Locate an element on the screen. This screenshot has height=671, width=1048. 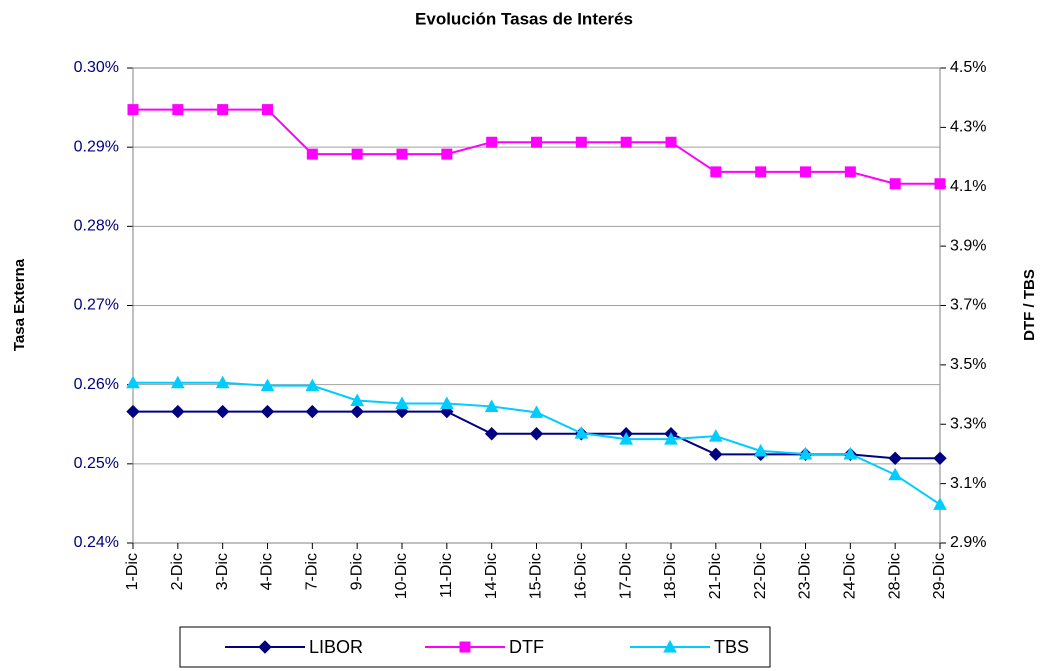
y2-tick-label: 2.9% is located at coordinates (968, 542).